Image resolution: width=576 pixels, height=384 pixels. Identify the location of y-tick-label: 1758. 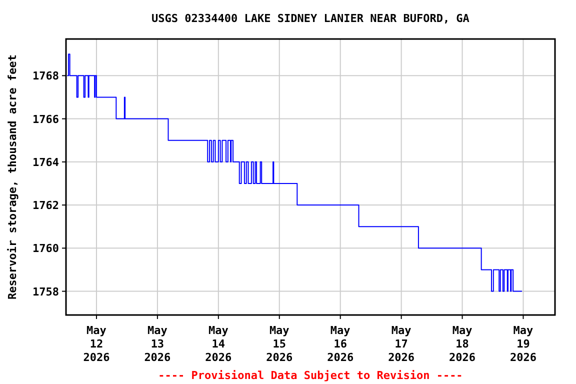
(45, 291).